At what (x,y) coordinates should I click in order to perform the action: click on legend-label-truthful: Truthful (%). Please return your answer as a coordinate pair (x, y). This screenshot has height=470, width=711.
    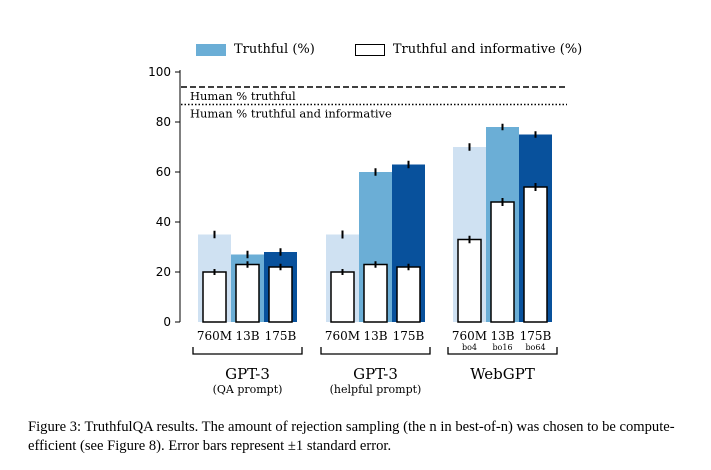
    Looking at the image, I should click on (274, 49).